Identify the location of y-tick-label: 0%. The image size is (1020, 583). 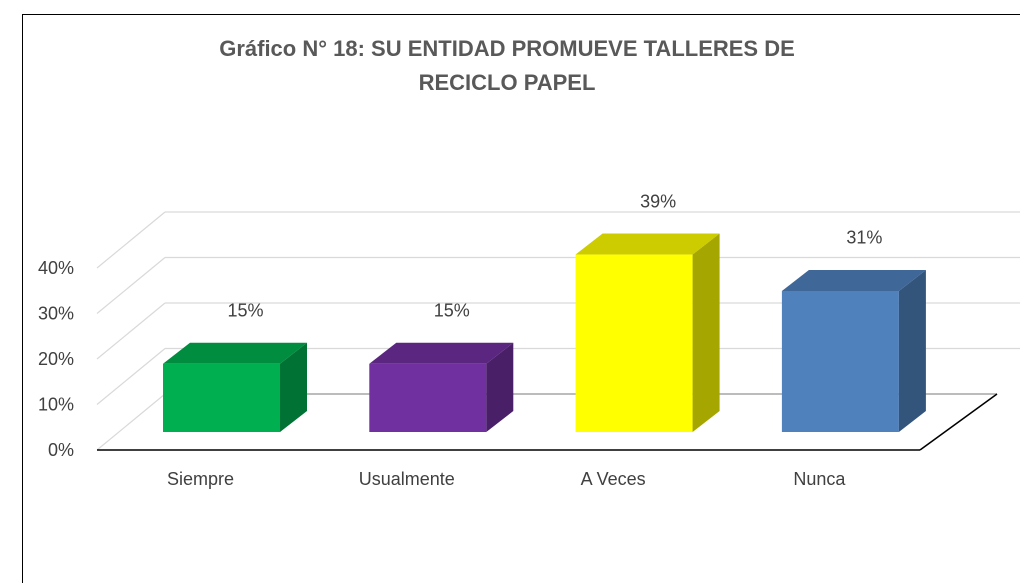
(61, 450).